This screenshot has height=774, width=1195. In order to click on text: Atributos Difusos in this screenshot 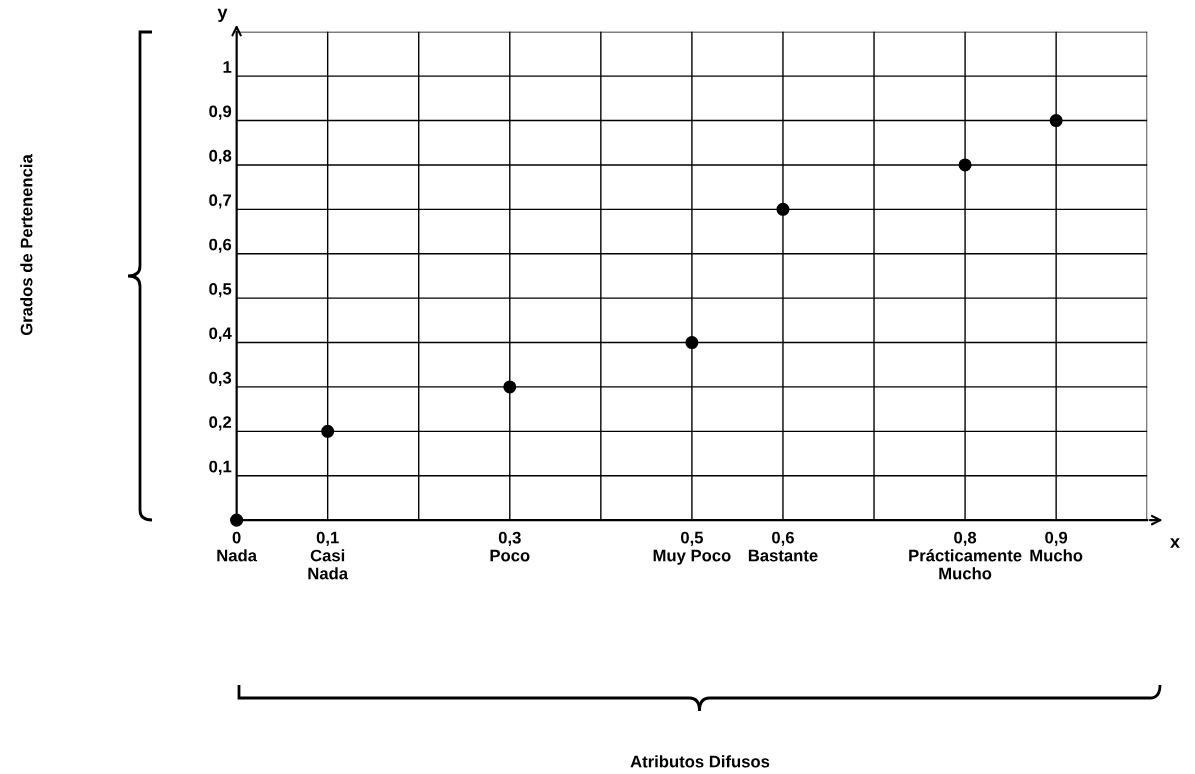, I will do `click(700, 761)`.